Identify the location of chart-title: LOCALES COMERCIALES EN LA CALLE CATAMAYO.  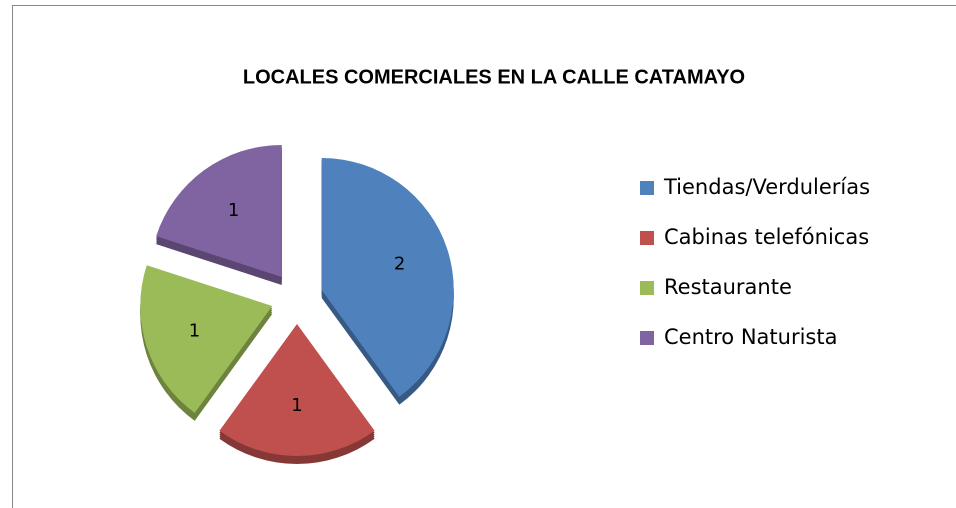
(494, 77).